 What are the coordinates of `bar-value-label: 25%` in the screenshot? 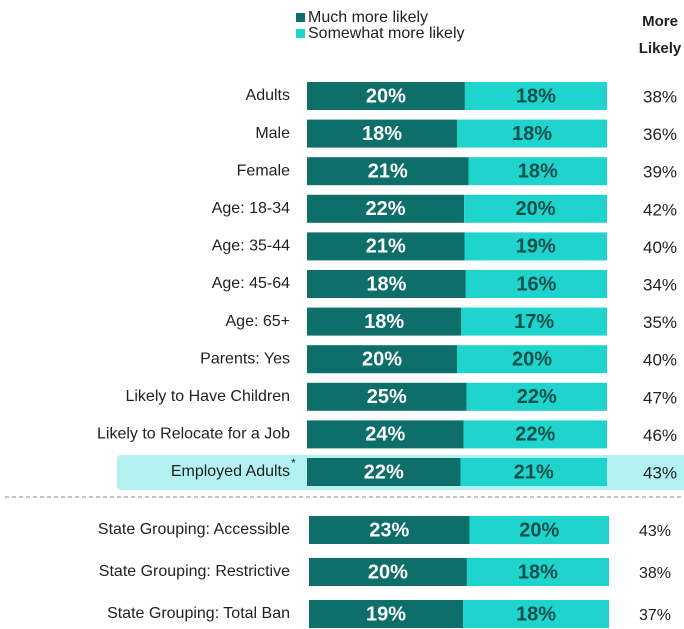 It's located at (387, 397).